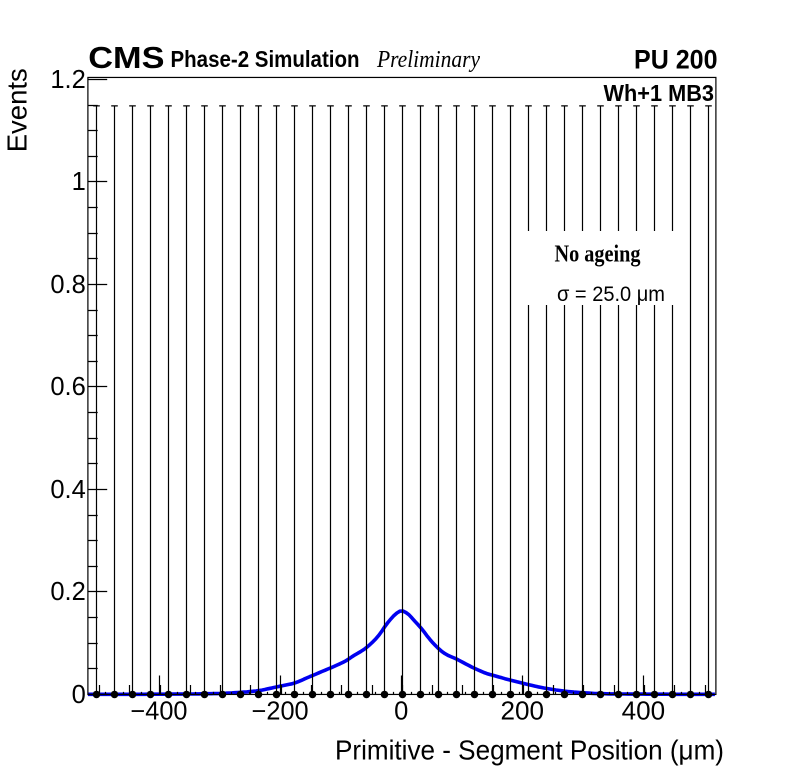 The height and width of the screenshot is (772, 796). Describe the element at coordinates (659, 93) in the screenshot. I see `svg-text: Wh+1 MB3` at that location.